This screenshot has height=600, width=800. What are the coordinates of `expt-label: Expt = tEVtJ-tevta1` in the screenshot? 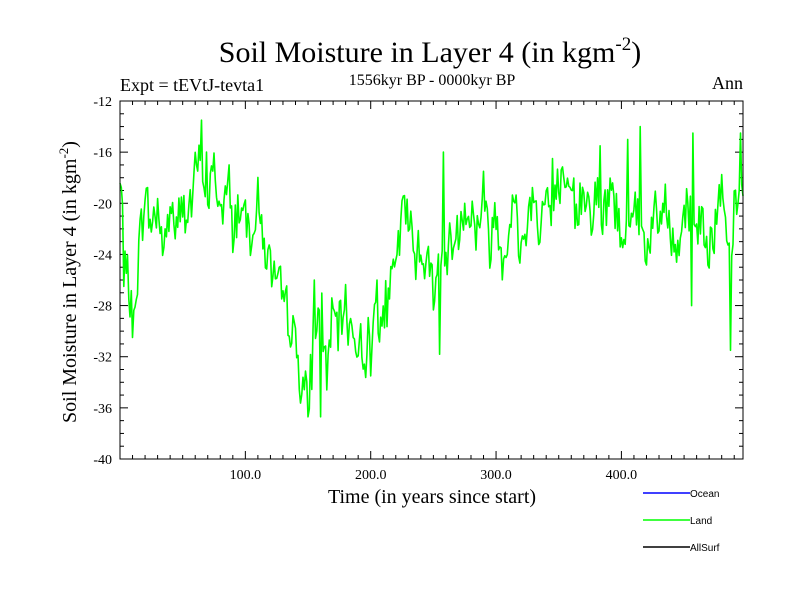 It's located at (192, 85).